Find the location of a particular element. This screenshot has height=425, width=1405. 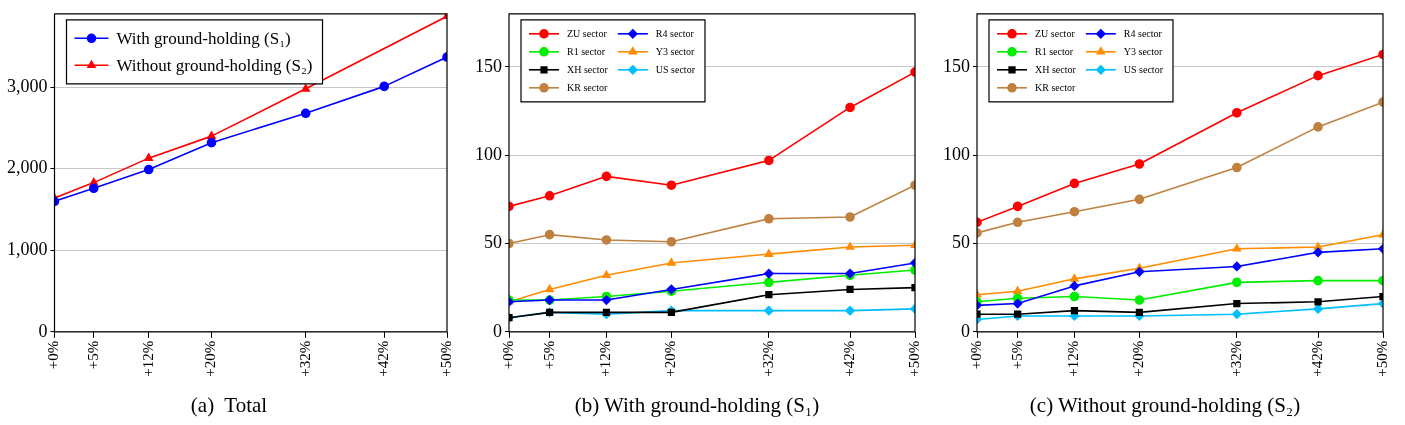

y-tick-label: 2,000 is located at coordinates (27, 167).